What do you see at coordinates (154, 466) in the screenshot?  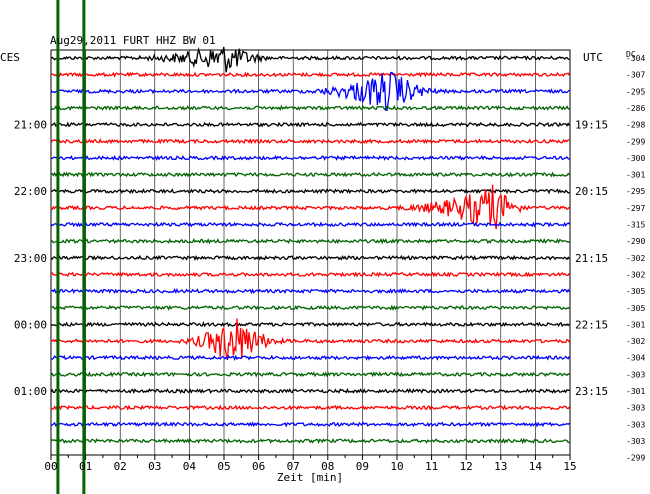 I see `x-tick-label: 03` at bounding box center [154, 466].